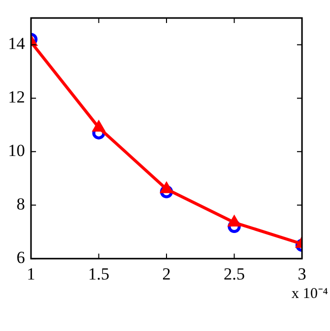 The width and height of the screenshot is (330, 331). What do you see at coordinates (20, 258) in the screenshot?
I see `y-tick-label: 6` at bounding box center [20, 258].